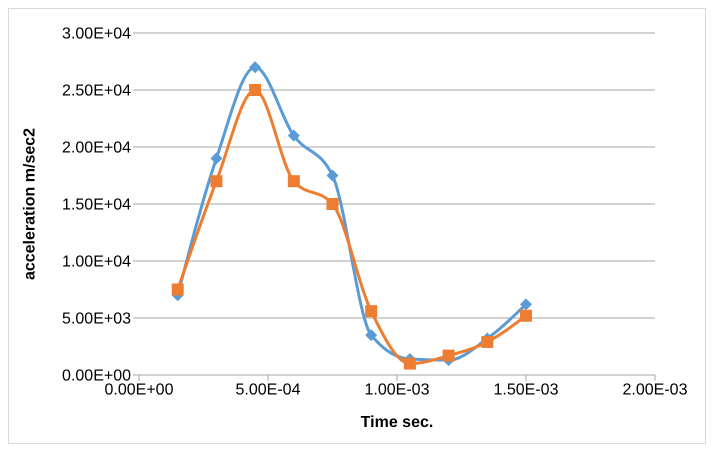 The width and height of the screenshot is (712, 450). Describe the element at coordinates (139, 389) in the screenshot. I see `x-tick-label: 0.00E+00` at that location.